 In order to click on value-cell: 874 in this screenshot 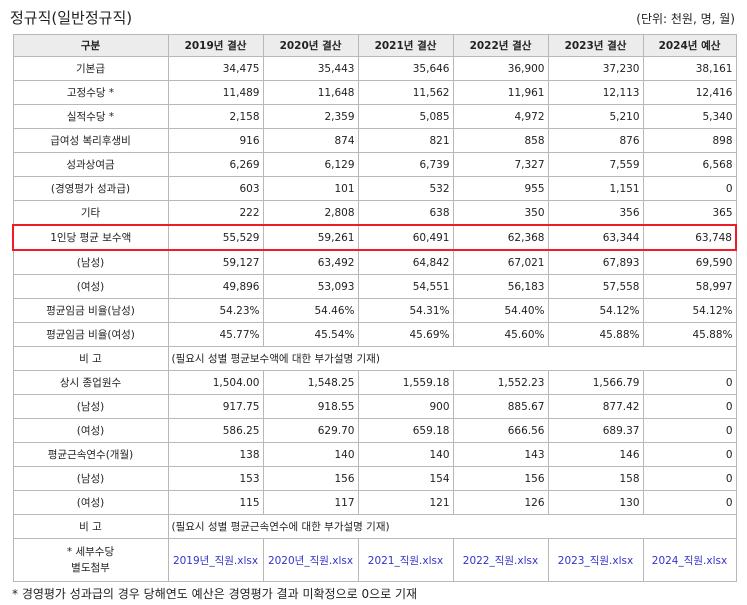, I will do `click(310, 140)`.